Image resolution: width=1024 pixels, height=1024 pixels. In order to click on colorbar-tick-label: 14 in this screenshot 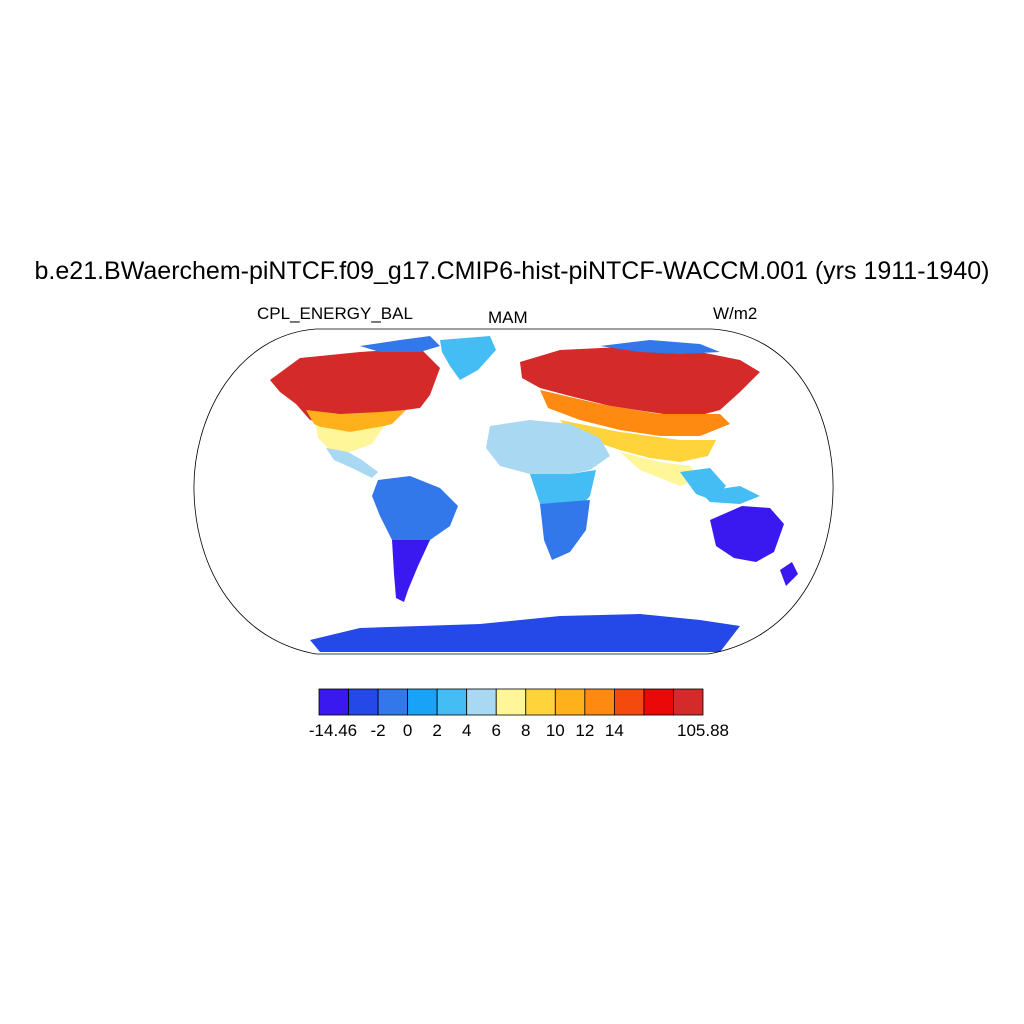, I will do `click(614, 730)`.